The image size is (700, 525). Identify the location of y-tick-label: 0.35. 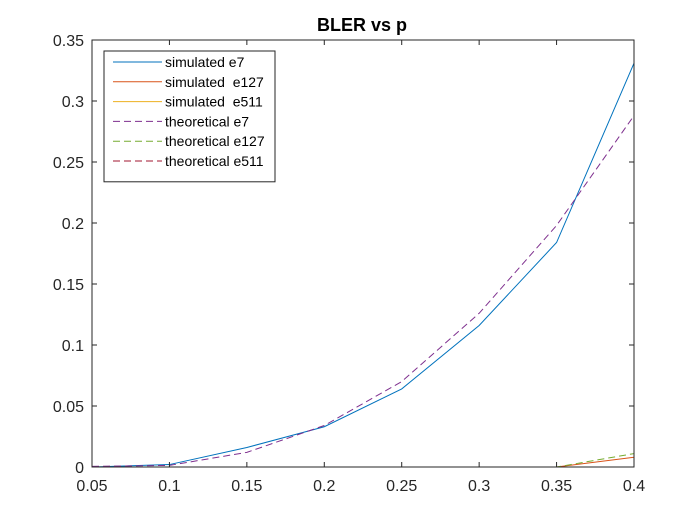
(68, 41).